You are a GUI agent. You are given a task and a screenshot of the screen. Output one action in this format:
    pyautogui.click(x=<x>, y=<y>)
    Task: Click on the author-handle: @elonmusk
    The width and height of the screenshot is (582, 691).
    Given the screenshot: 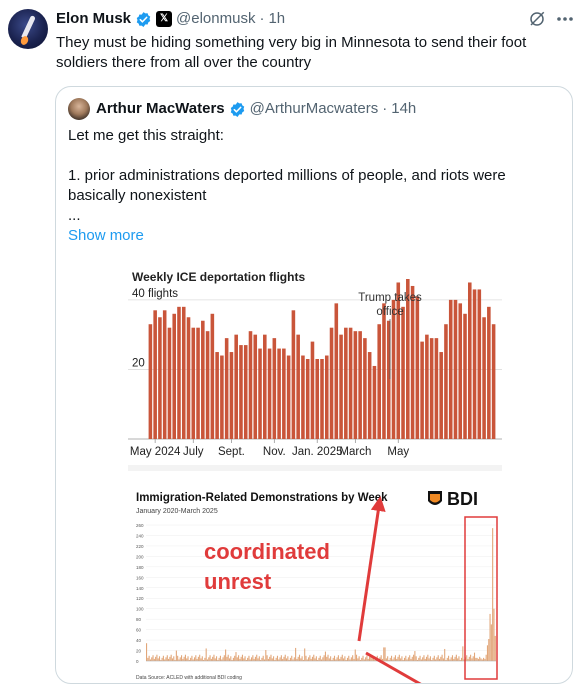 What is the action you would take?
    pyautogui.click(x=216, y=18)
    